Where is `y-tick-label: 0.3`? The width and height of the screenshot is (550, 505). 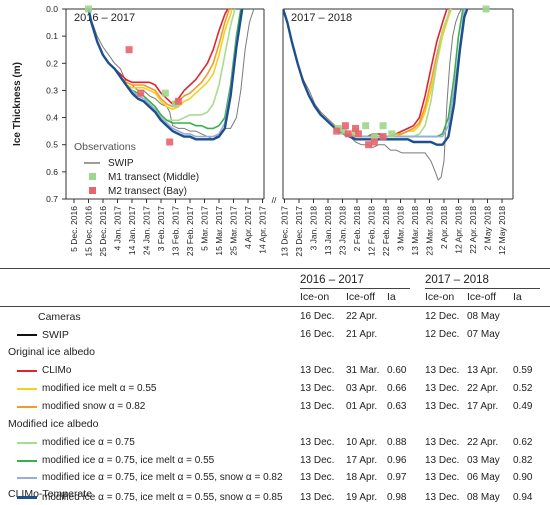 y-tick-label: 0.3 is located at coordinates (52, 90).